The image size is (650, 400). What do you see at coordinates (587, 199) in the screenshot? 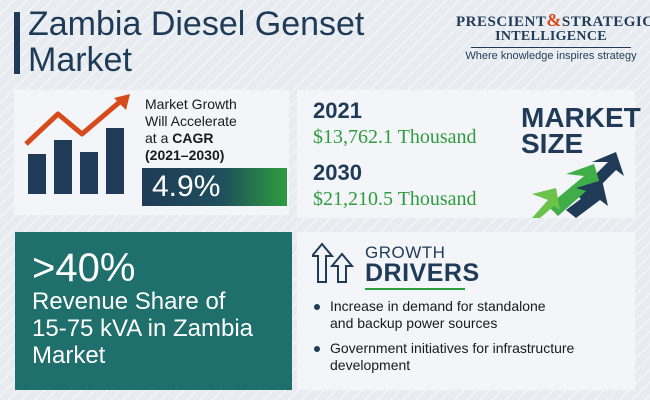
I see `arrow-navy-front` at bounding box center [587, 199].